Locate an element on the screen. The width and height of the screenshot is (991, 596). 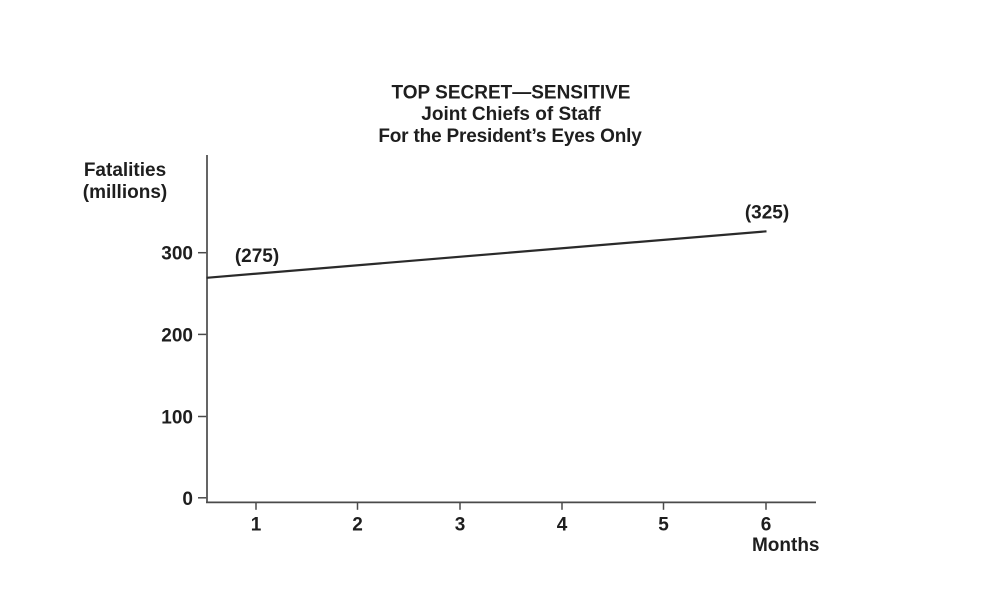
svg-text: (275) is located at coordinates (257, 256).